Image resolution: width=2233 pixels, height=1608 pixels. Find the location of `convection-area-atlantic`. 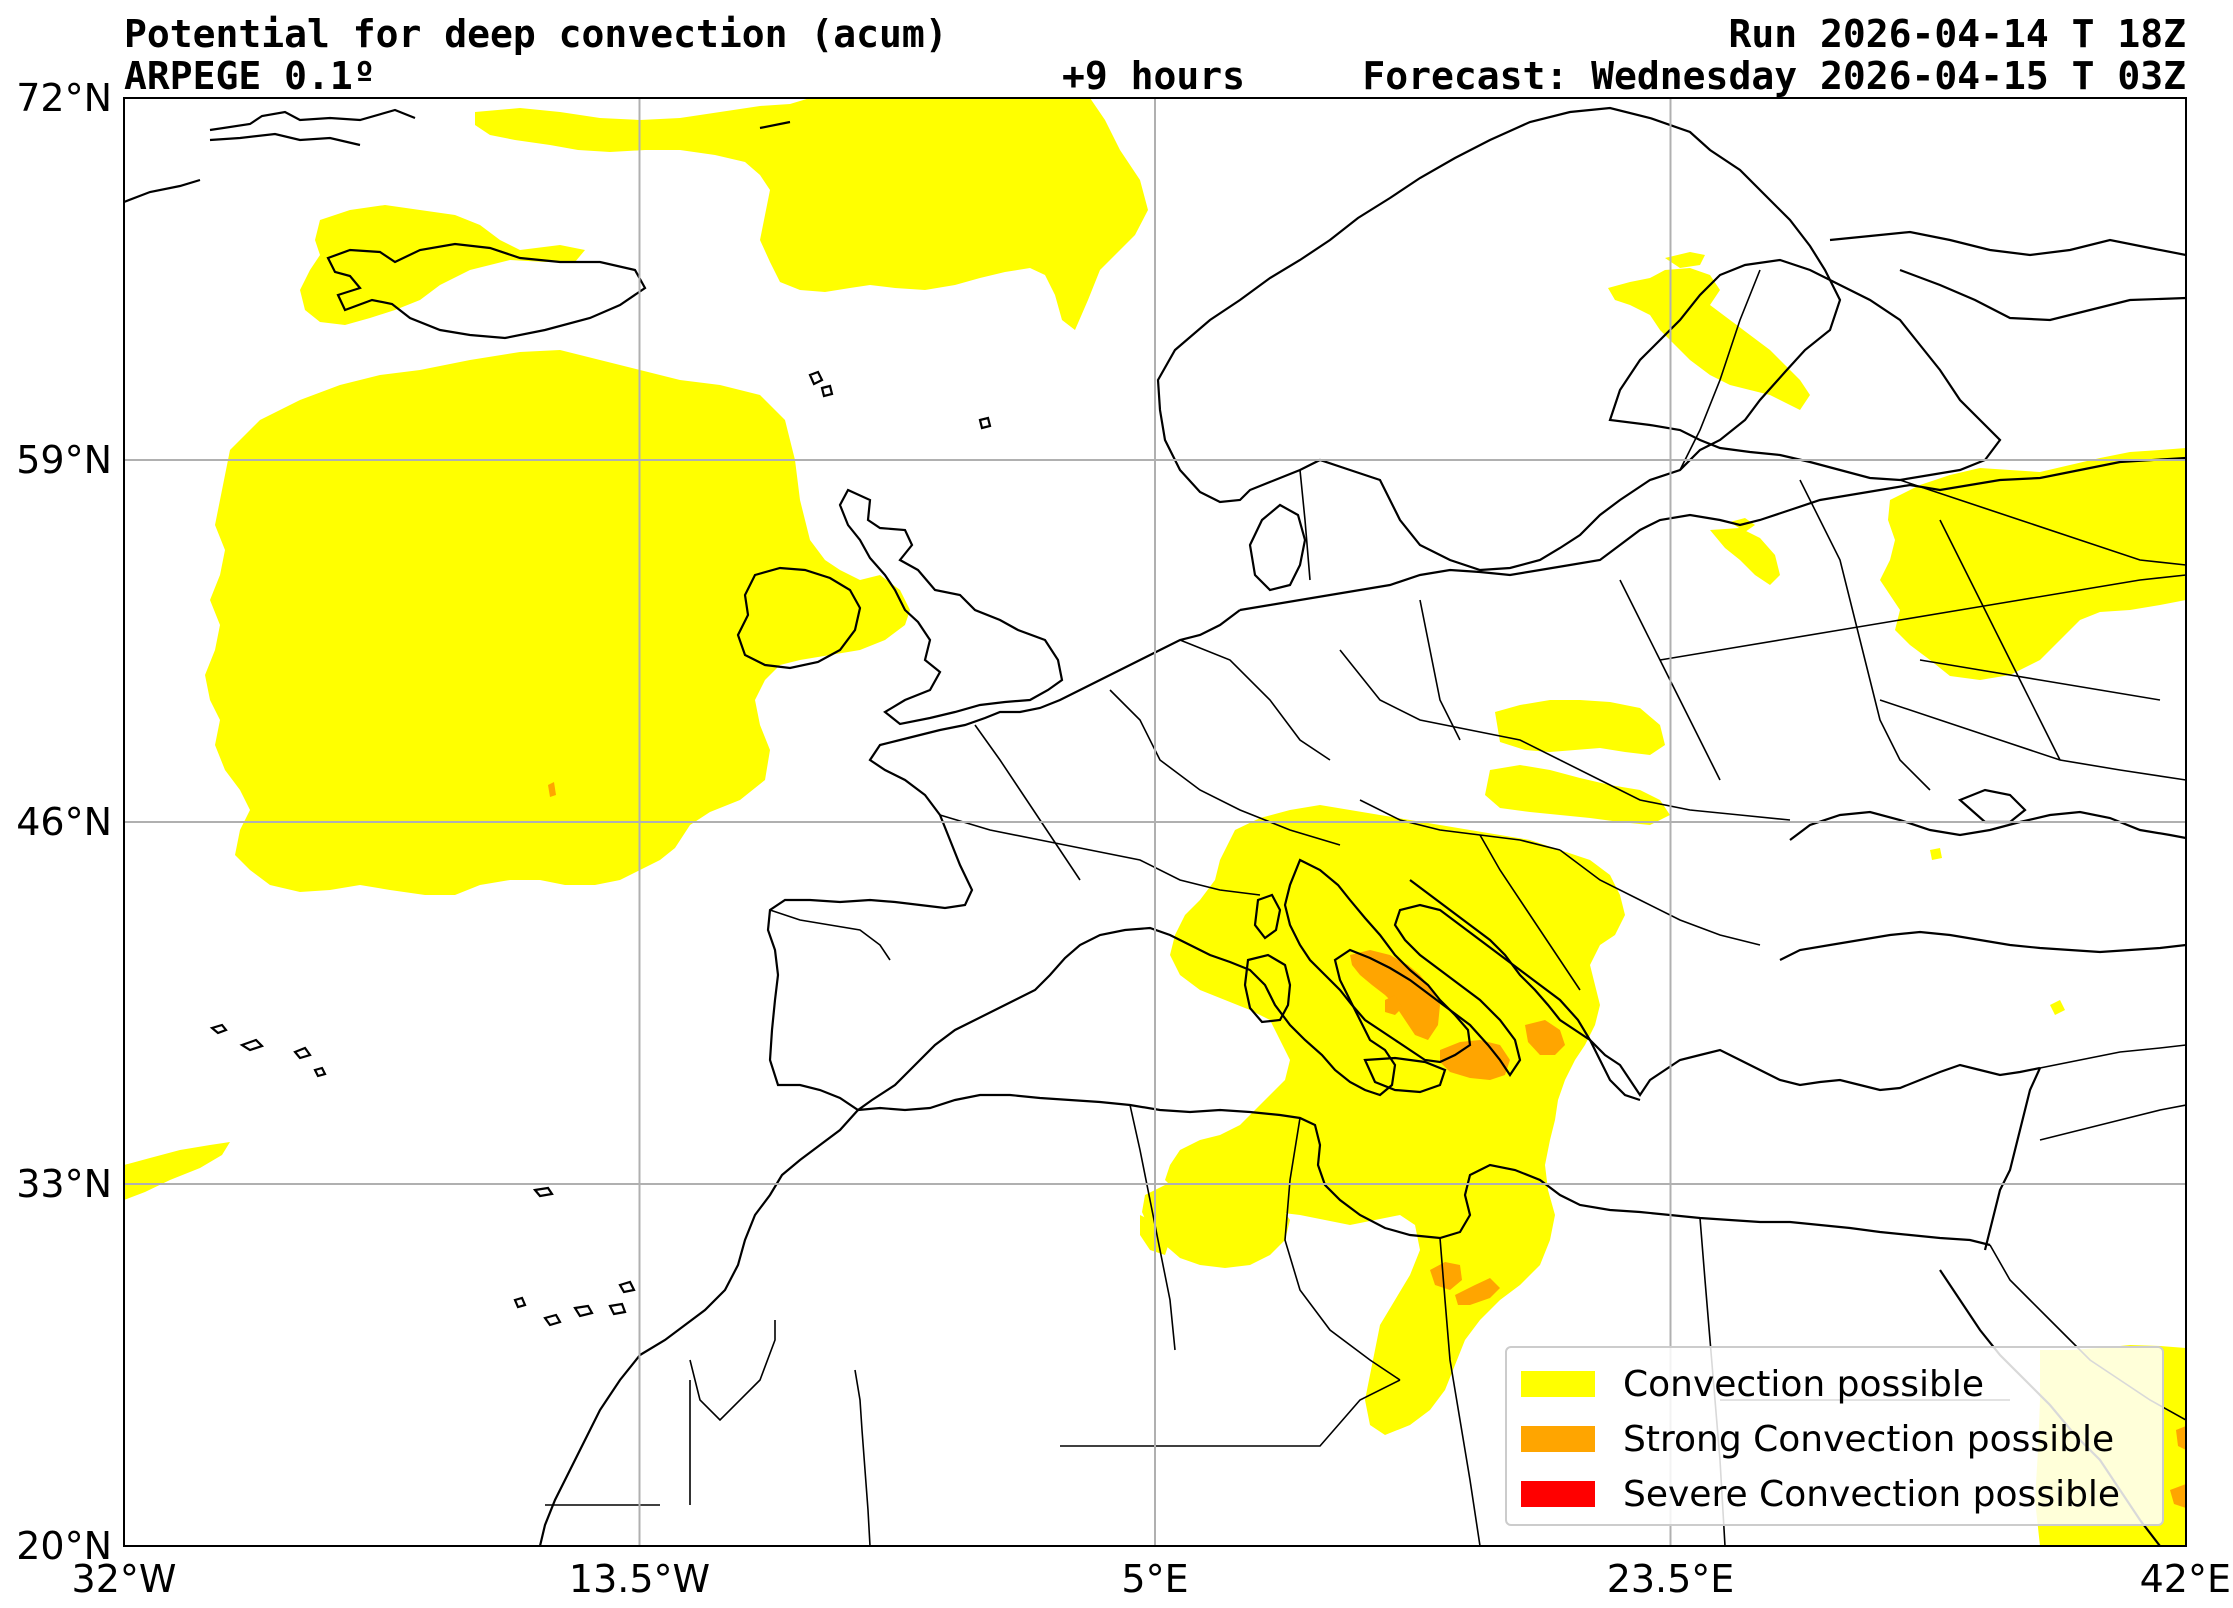

convection-area-atlantic is located at coordinates (557, 622).